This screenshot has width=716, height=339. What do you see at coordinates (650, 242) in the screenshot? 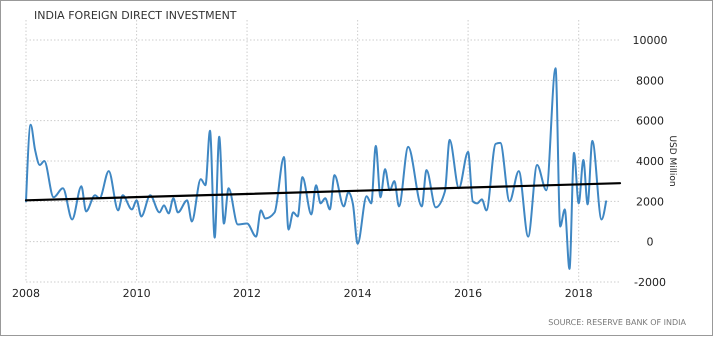
I see `y-tick-label: 0` at bounding box center [650, 242].